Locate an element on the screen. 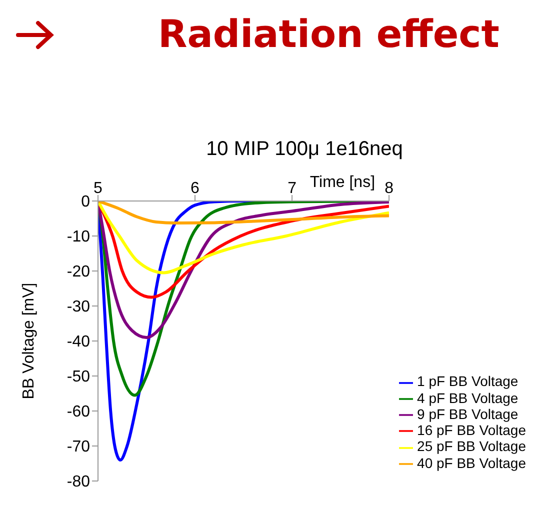 The image size is (549, 507). x-tick-label: 6 is located at coordinates (195, 188).